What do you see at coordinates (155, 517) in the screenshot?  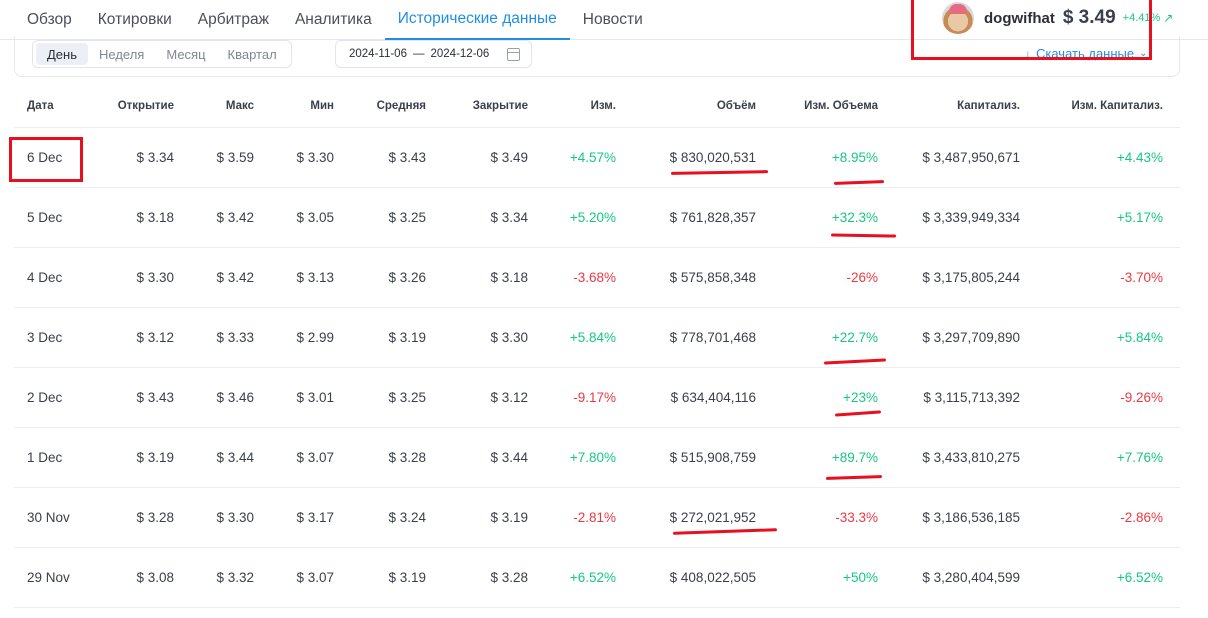 I see `cell-open: $ 3.28` at bounding box center [155, 517].